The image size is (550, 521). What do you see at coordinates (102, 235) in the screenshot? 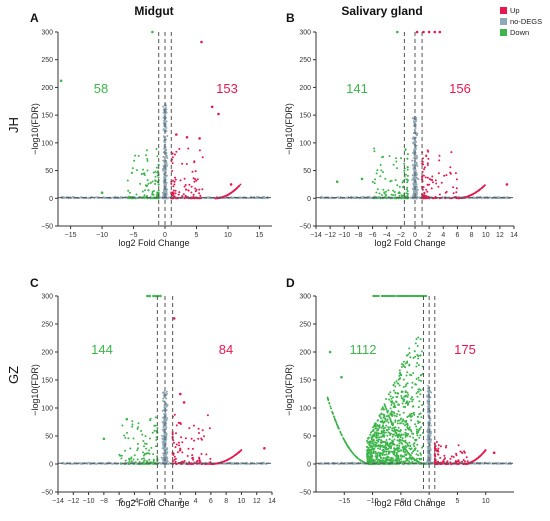
I see `panel-a-xtick-label: −10` at bounding box center [102, 235].